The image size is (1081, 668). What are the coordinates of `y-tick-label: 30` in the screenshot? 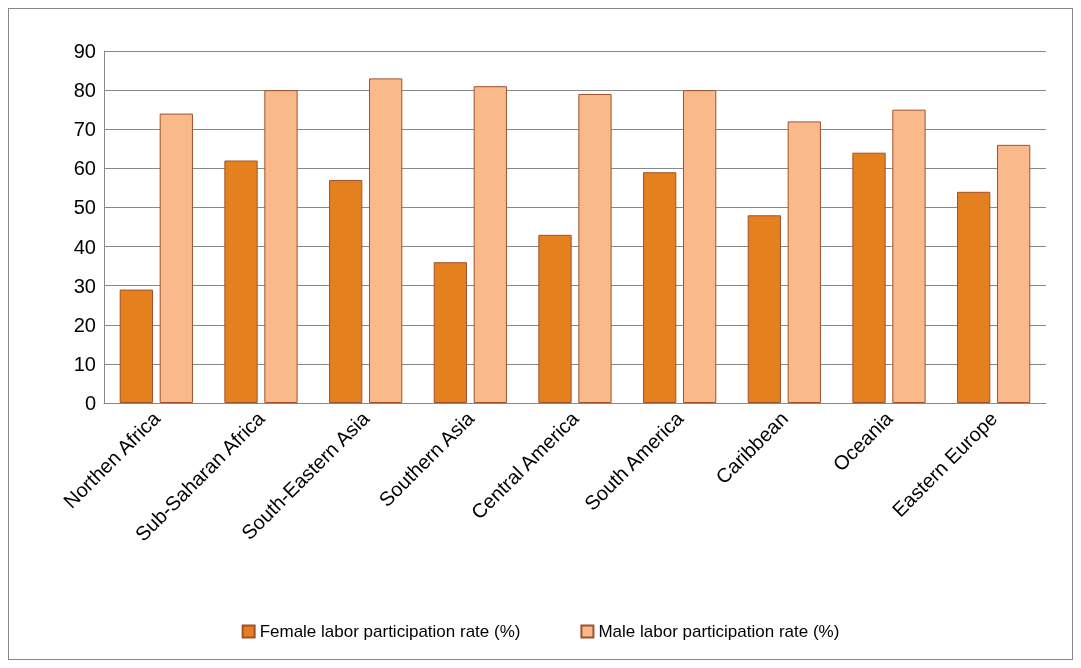 It's located at (84, 285).